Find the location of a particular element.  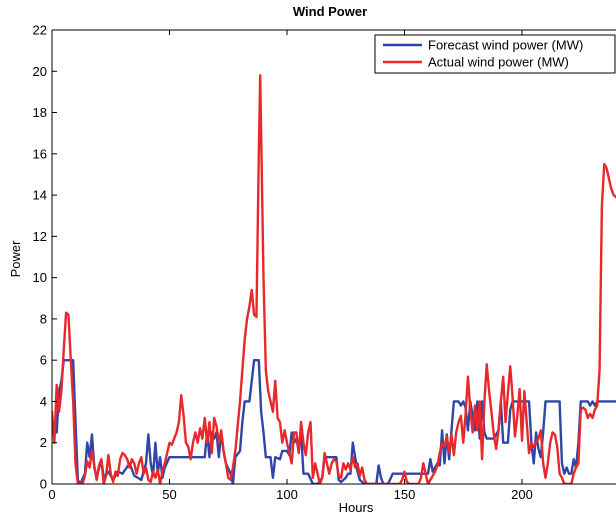

y-tick-label: 6 is located at coordinates (43, 360).